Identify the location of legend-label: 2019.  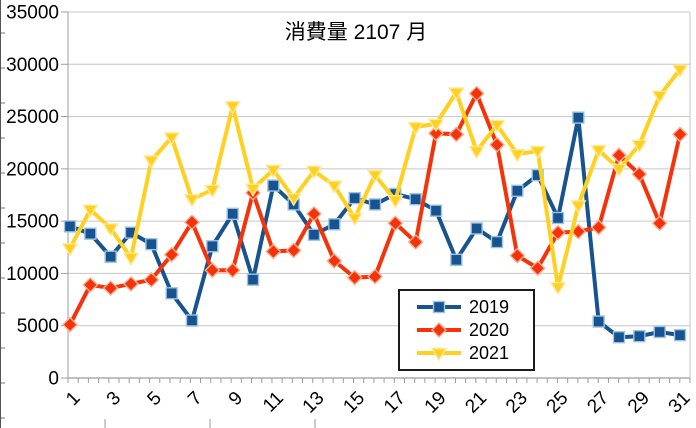
(489, 306).